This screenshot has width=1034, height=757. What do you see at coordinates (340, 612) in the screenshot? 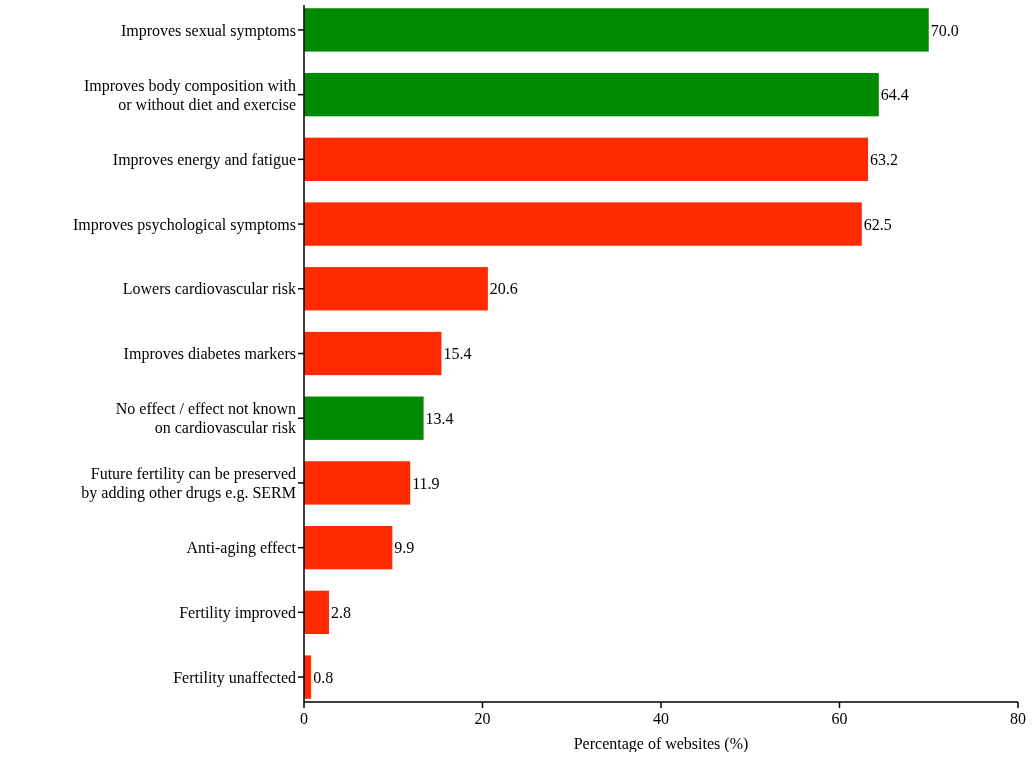
I see `data-label: 2.8` at bounding box center [340, 612].